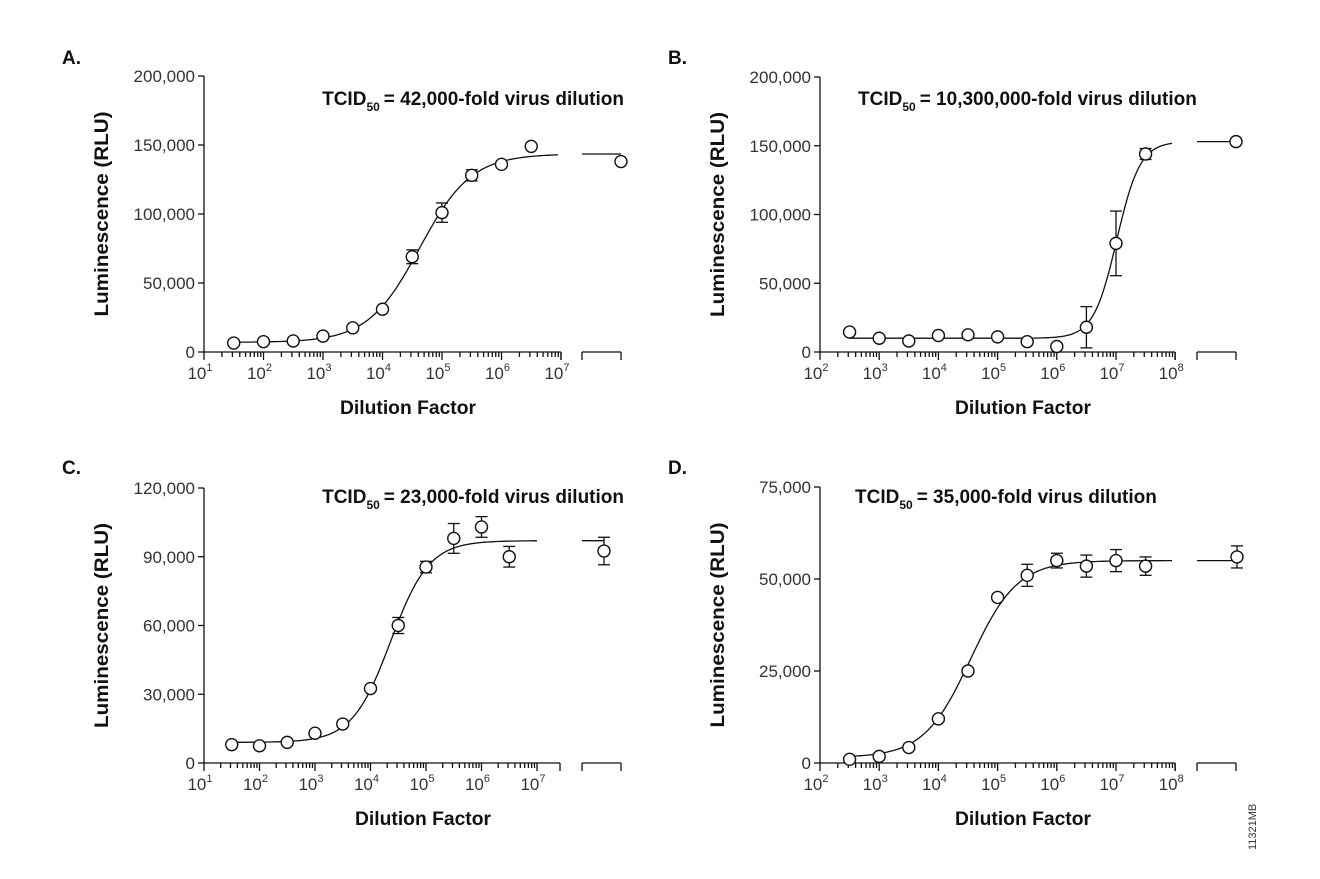 This screenshot has height=879, width=1320. I want to click on panel-label: C., so click(71, 468).